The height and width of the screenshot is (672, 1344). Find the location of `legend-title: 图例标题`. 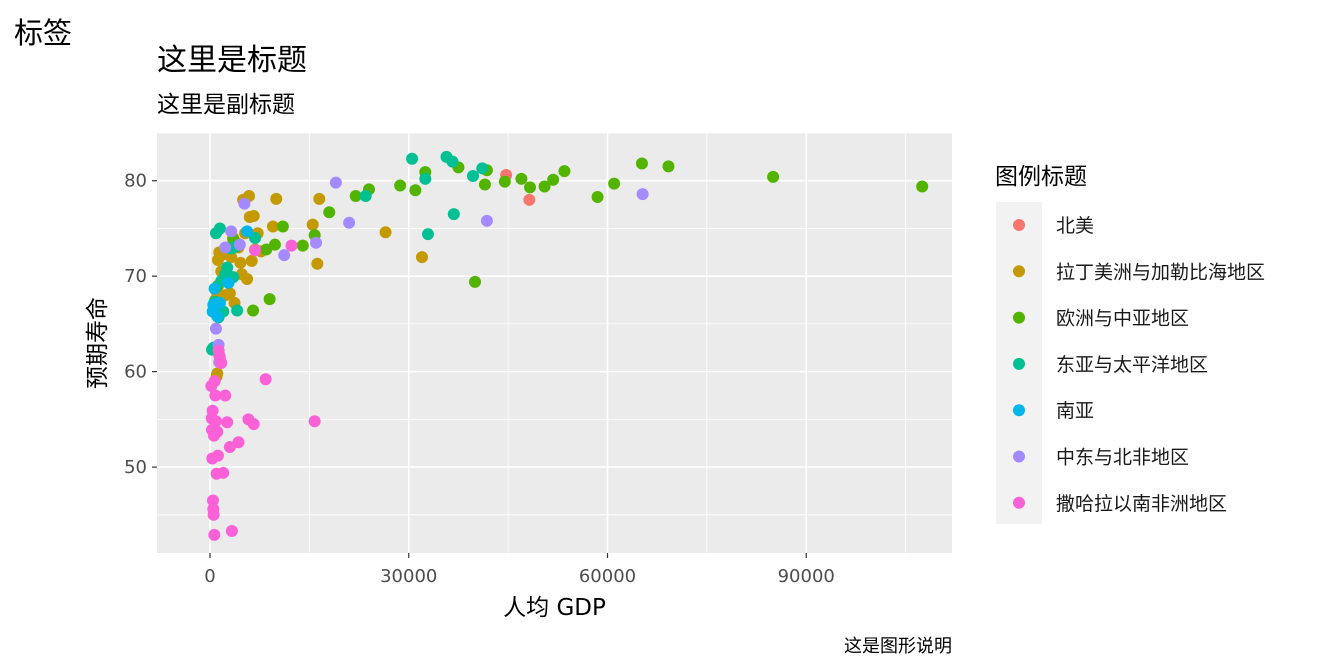

legend-title: 图例标题 is located at coordinates (1041, 177).